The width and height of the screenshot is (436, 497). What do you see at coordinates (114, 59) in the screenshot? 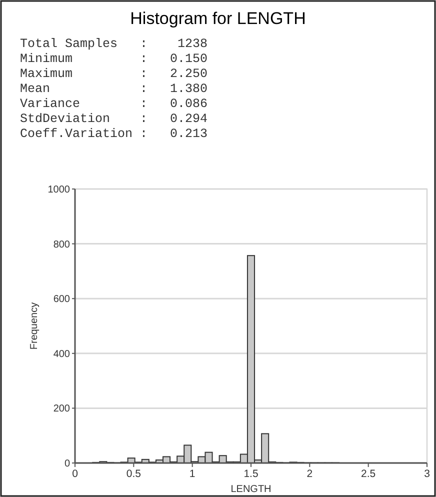
I see `text: Minimum : 0.150` at bounding box center [114, 59].